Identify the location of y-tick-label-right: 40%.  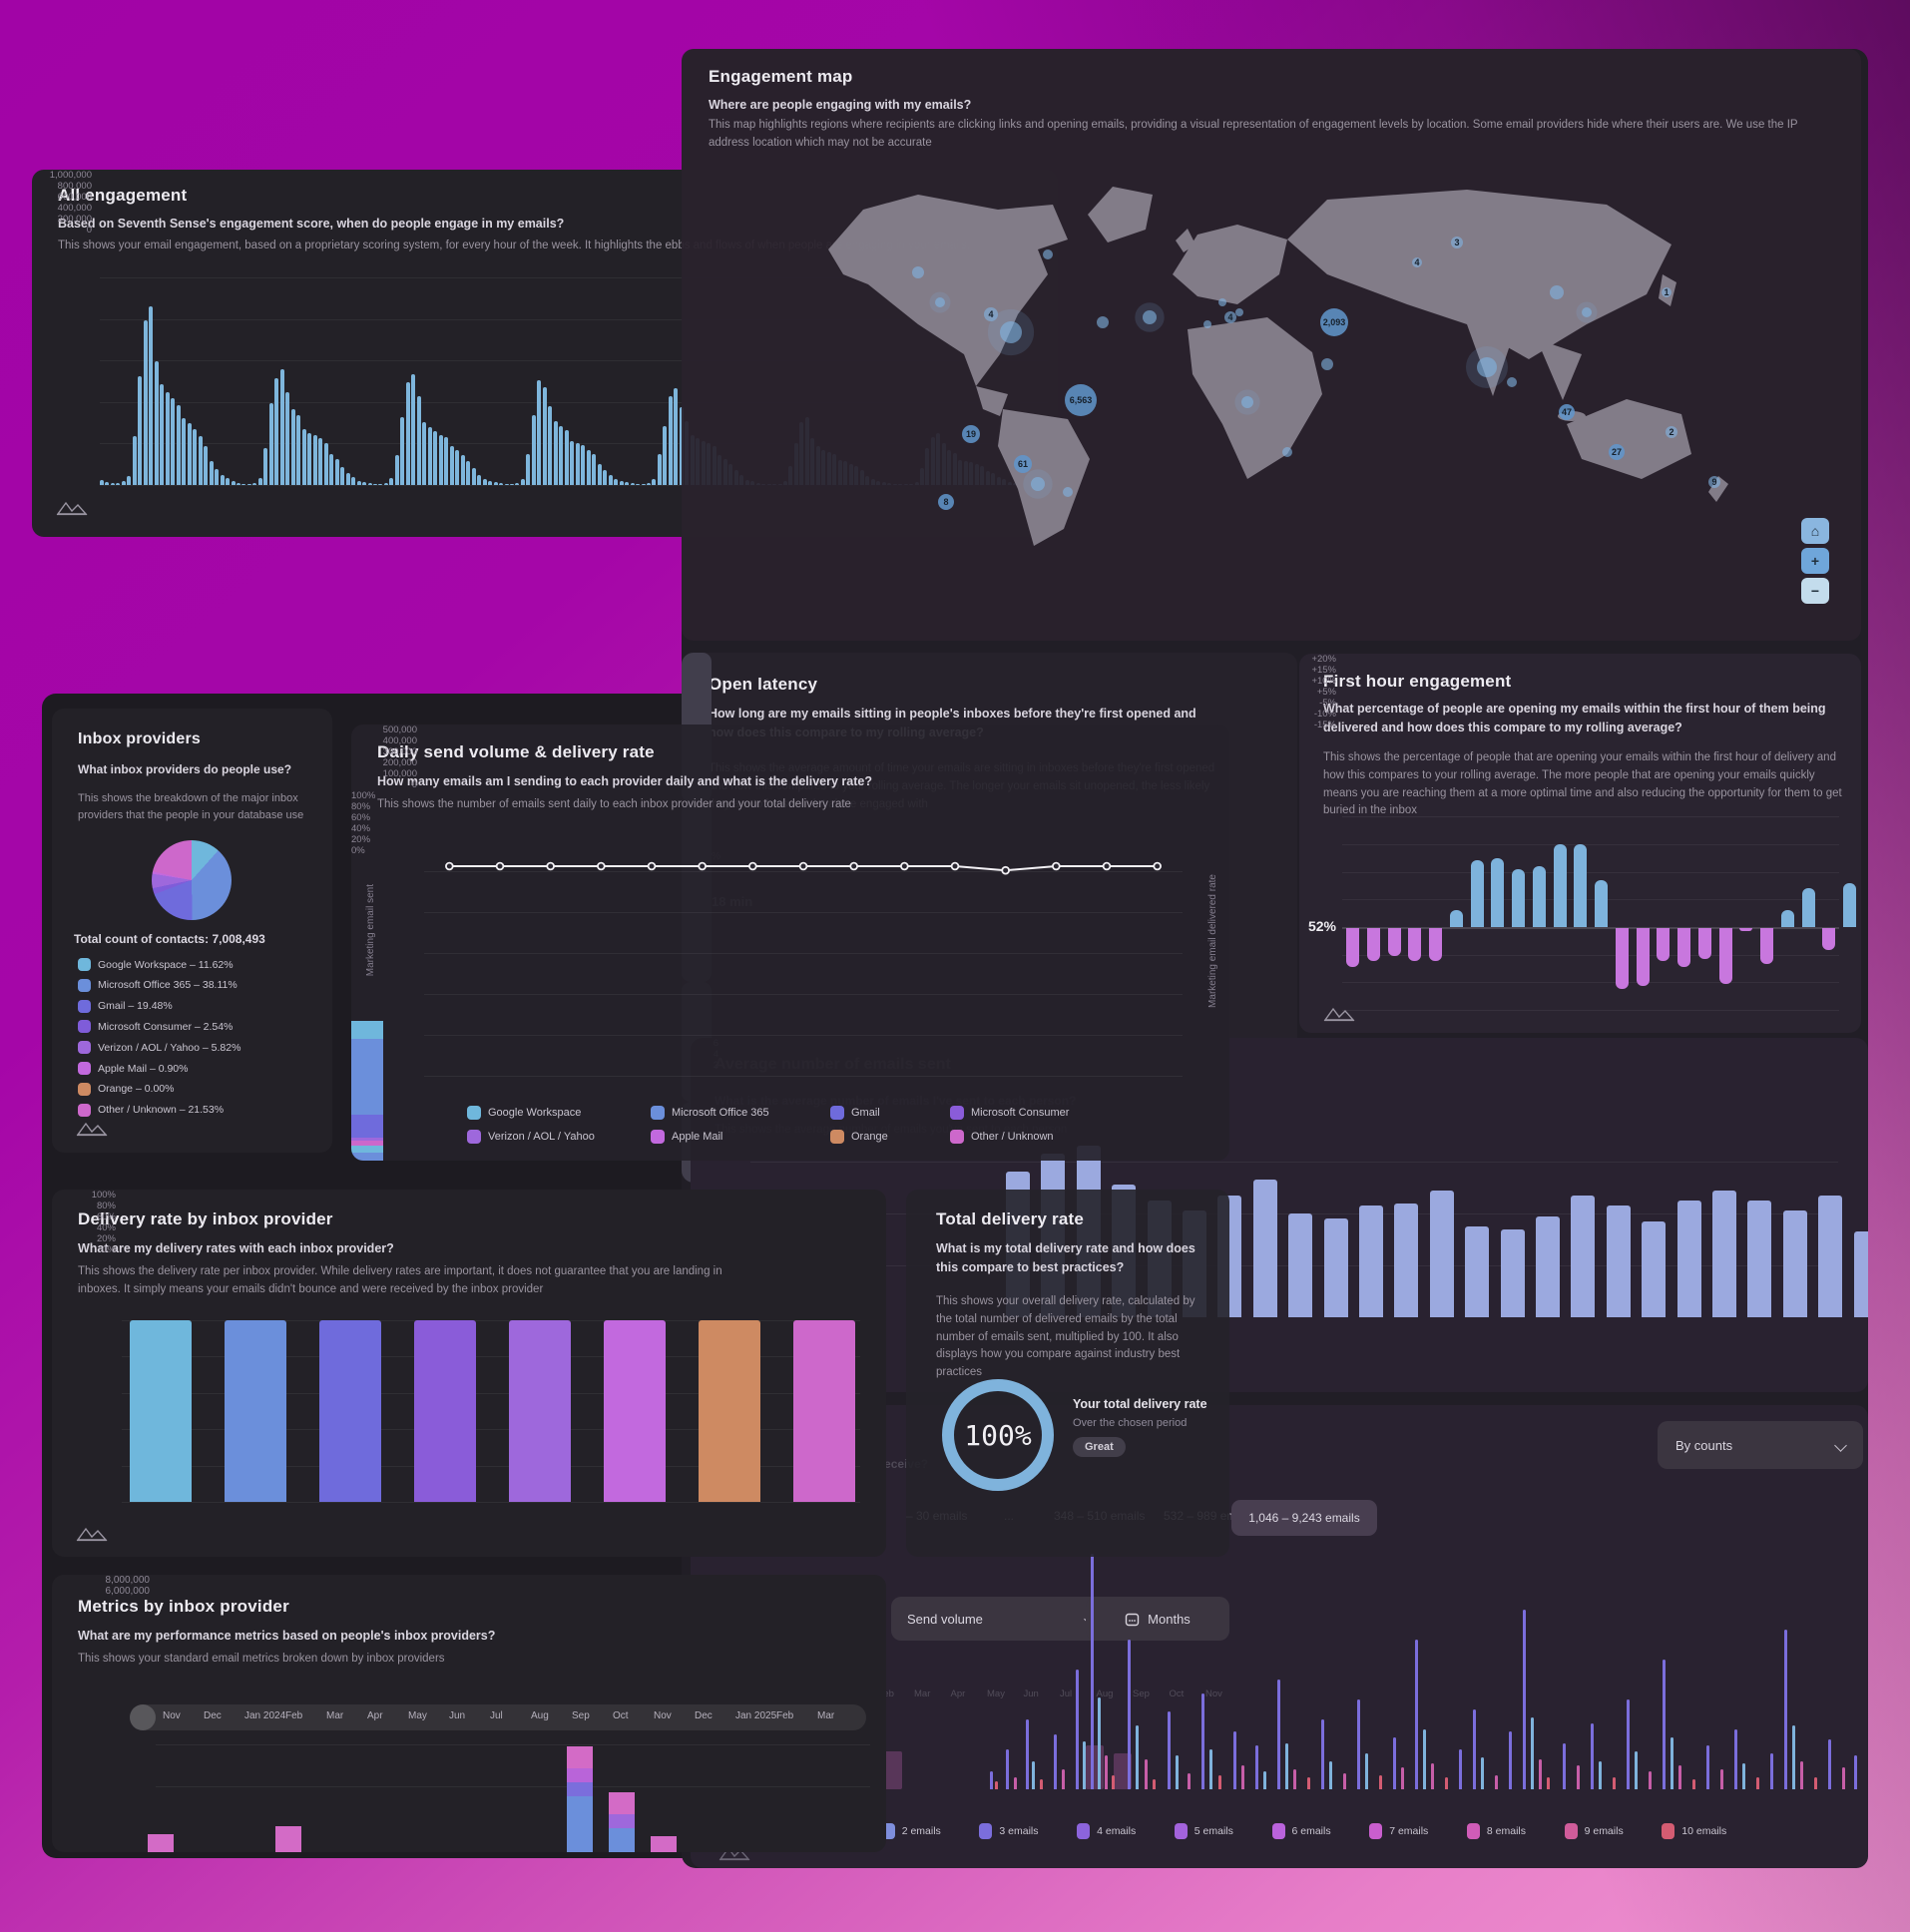
(361, 828).